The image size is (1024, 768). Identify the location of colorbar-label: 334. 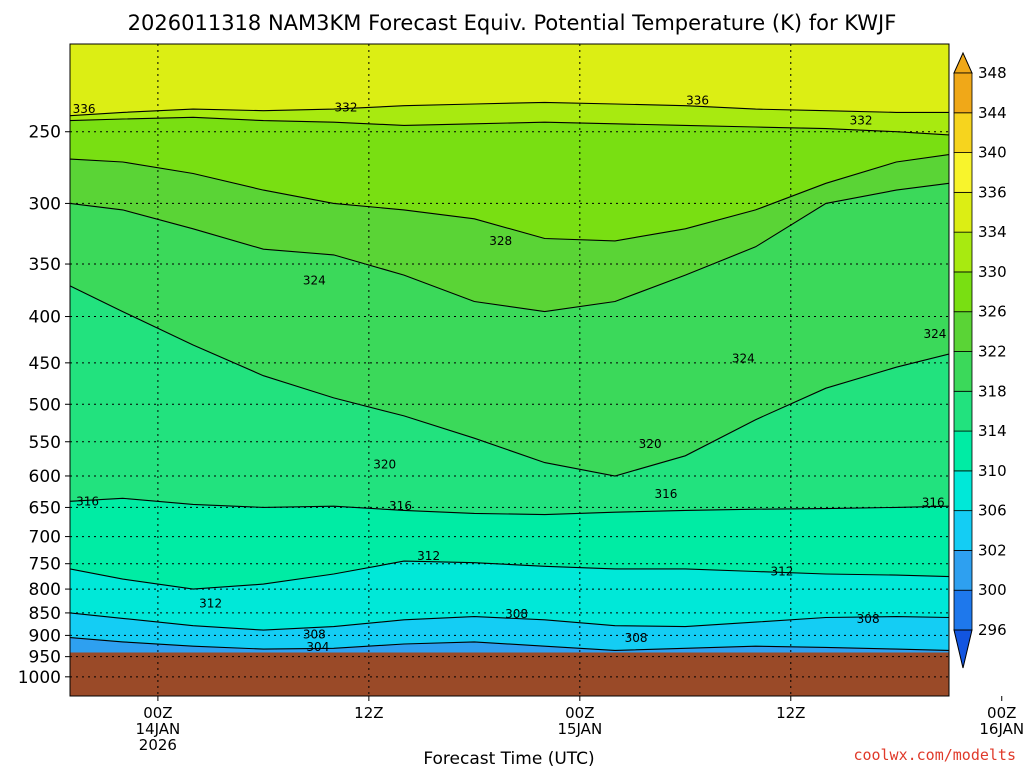
(992, 232).